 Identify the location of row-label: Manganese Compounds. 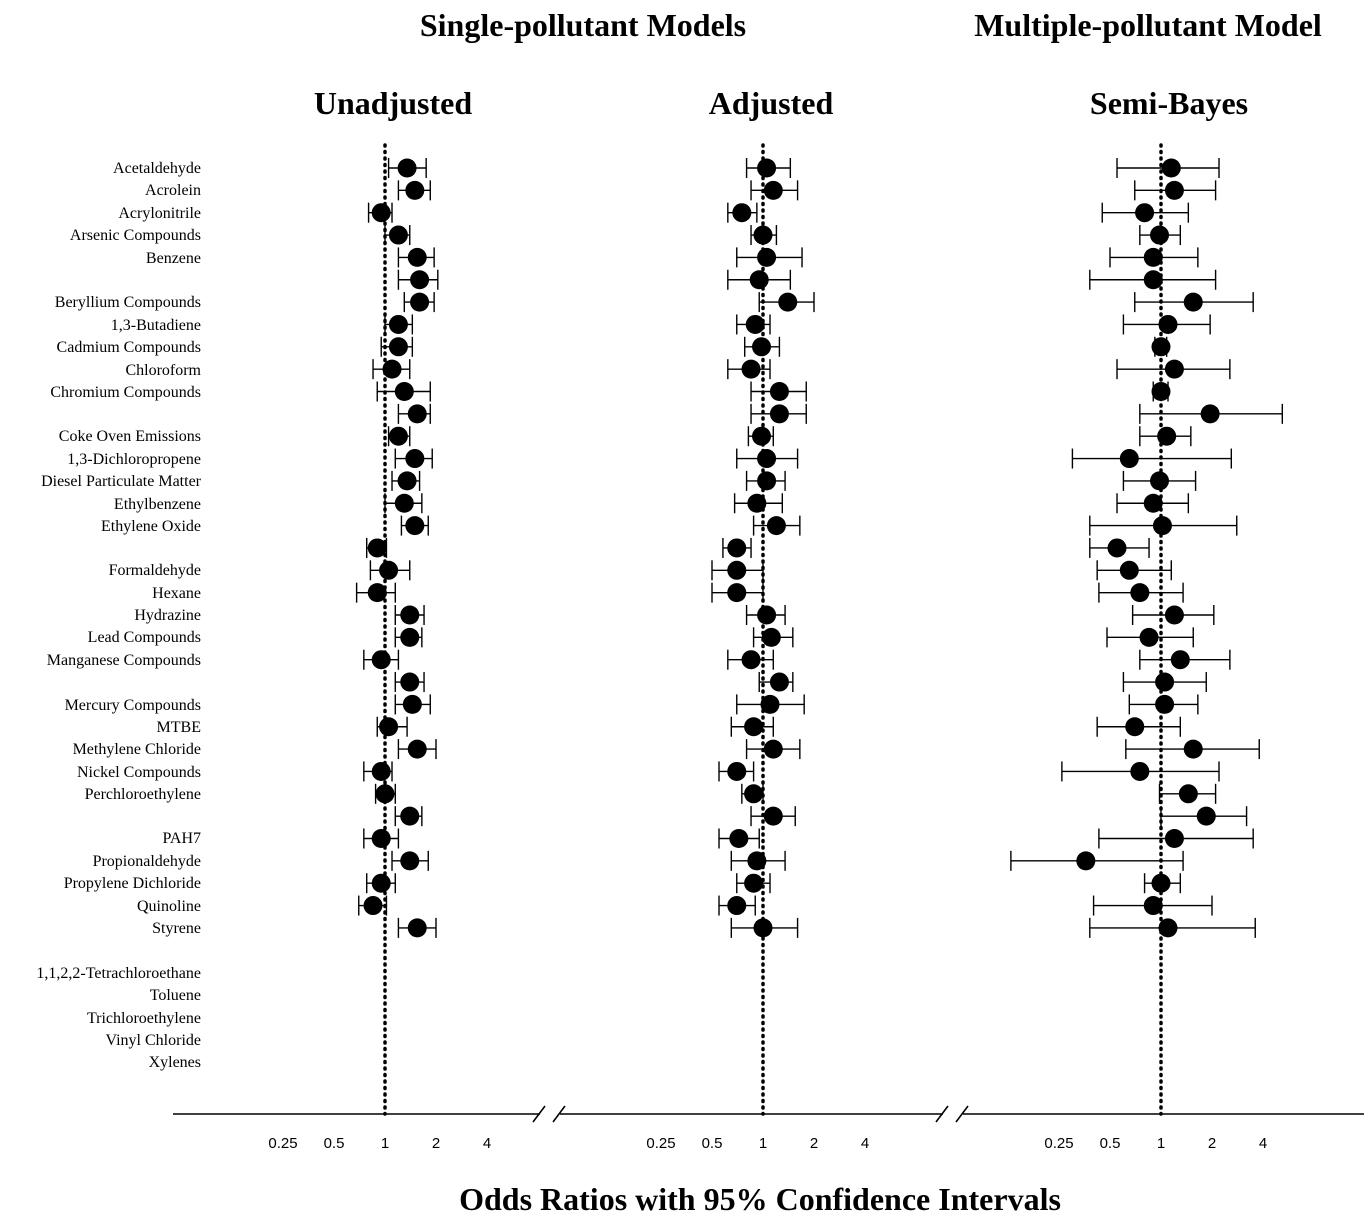
(124, 660).